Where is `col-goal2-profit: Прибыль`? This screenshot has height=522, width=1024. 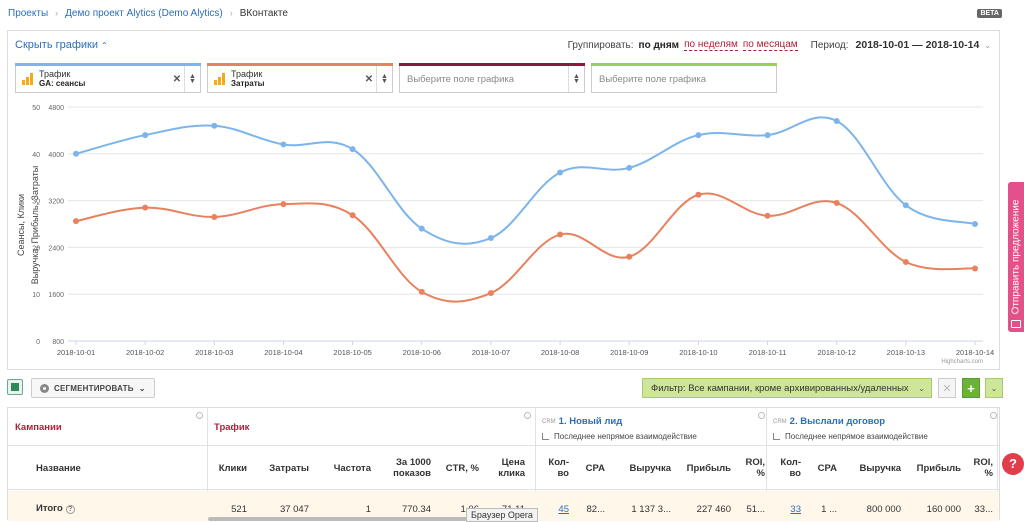 col-goal2-profit: Прибыль is located at coordinates (938, 468).